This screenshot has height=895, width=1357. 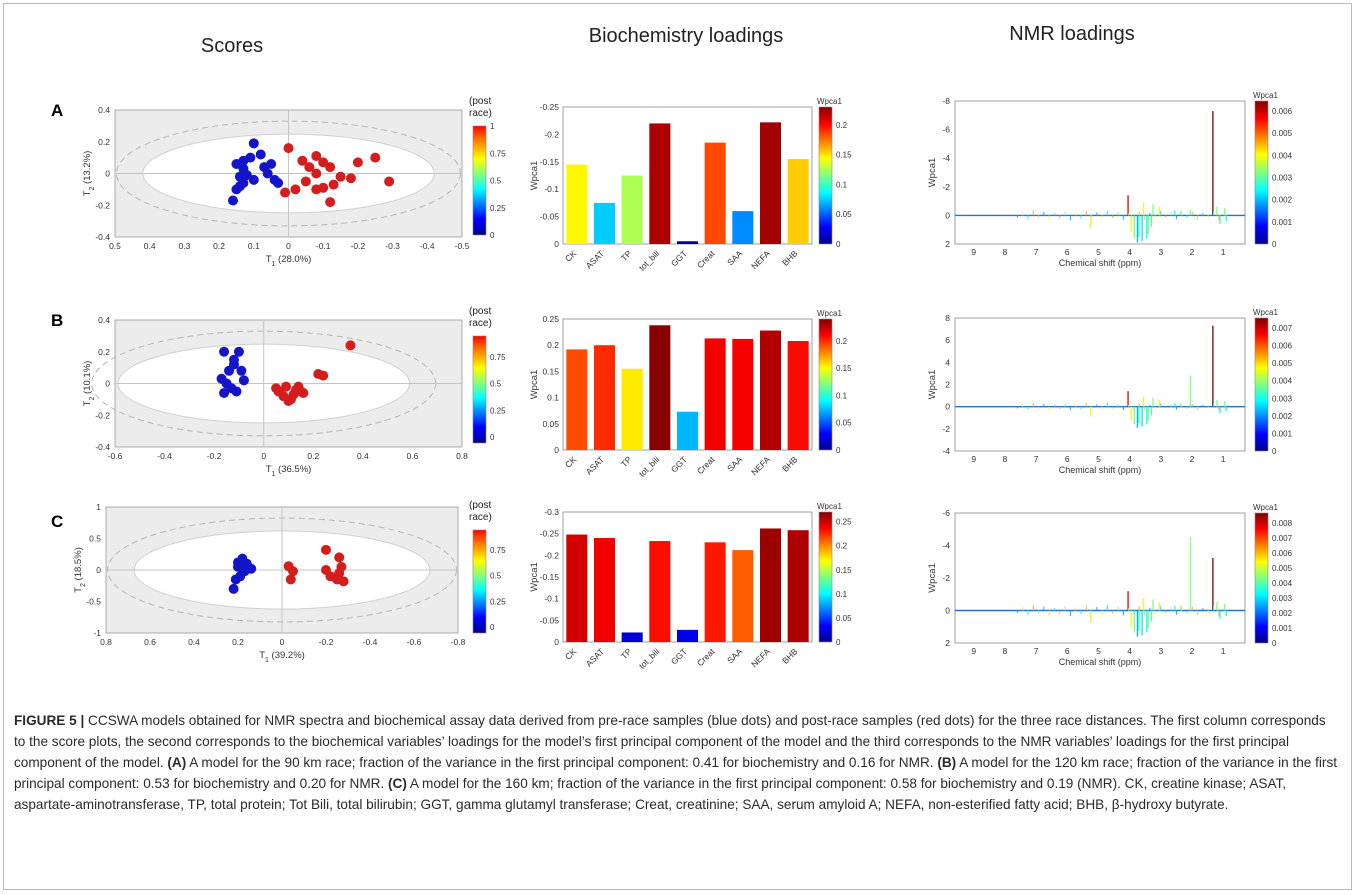 I want to click on scores-xtick-label: 0.8, so click(x=106, y=642).